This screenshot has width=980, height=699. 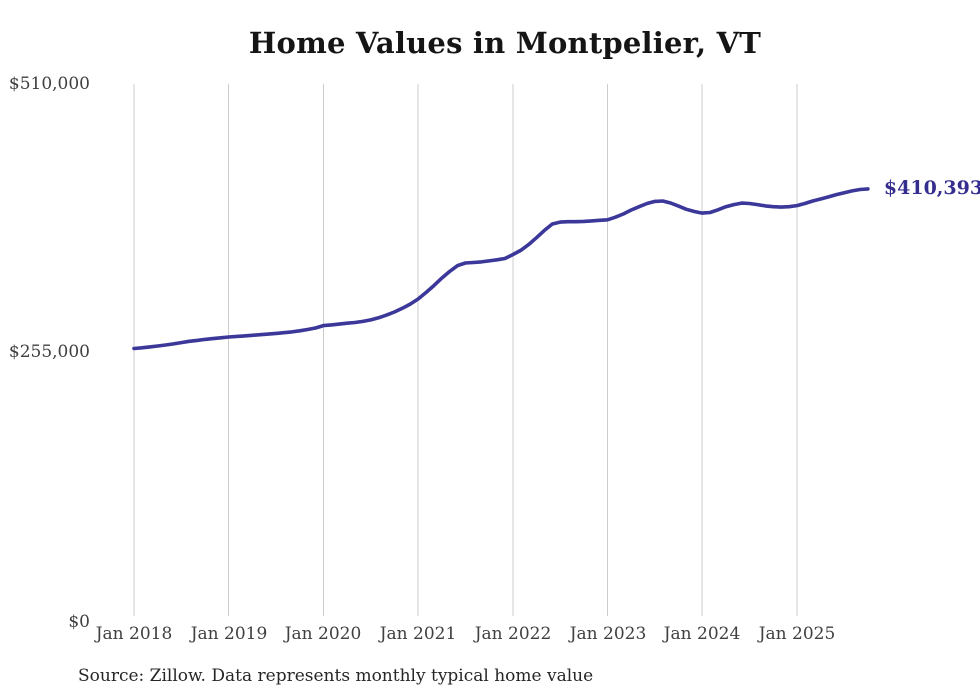 What do you see at coordinates (513, 634) in the screenshot?
I see `x-tick-jan-2022: Jan 2022` at bounding box center [513, 634].